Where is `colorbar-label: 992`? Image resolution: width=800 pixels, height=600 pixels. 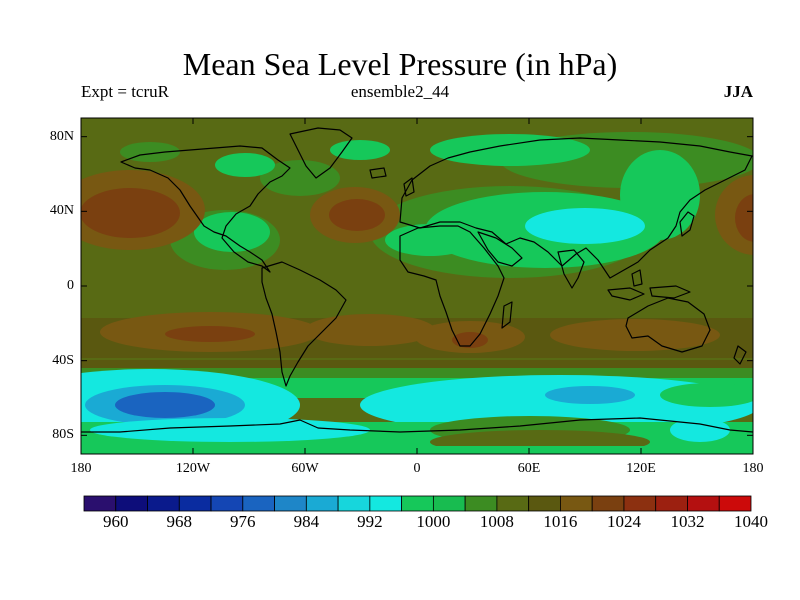 colorbar-label: 992 is located at coordinates (370, 521).